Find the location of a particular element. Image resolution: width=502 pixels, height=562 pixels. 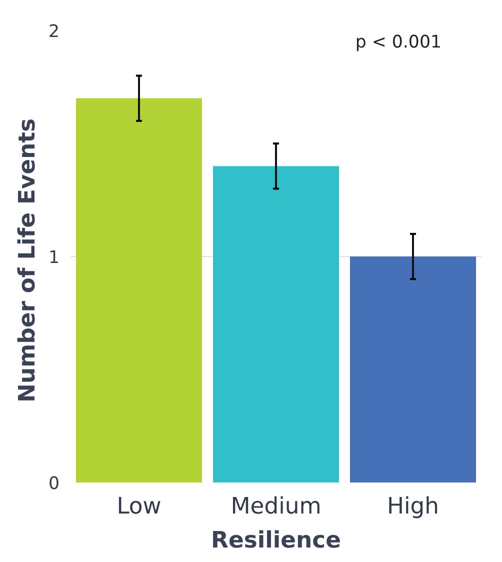

x-axis-title: Resilience is located at coordinates (276, 541).